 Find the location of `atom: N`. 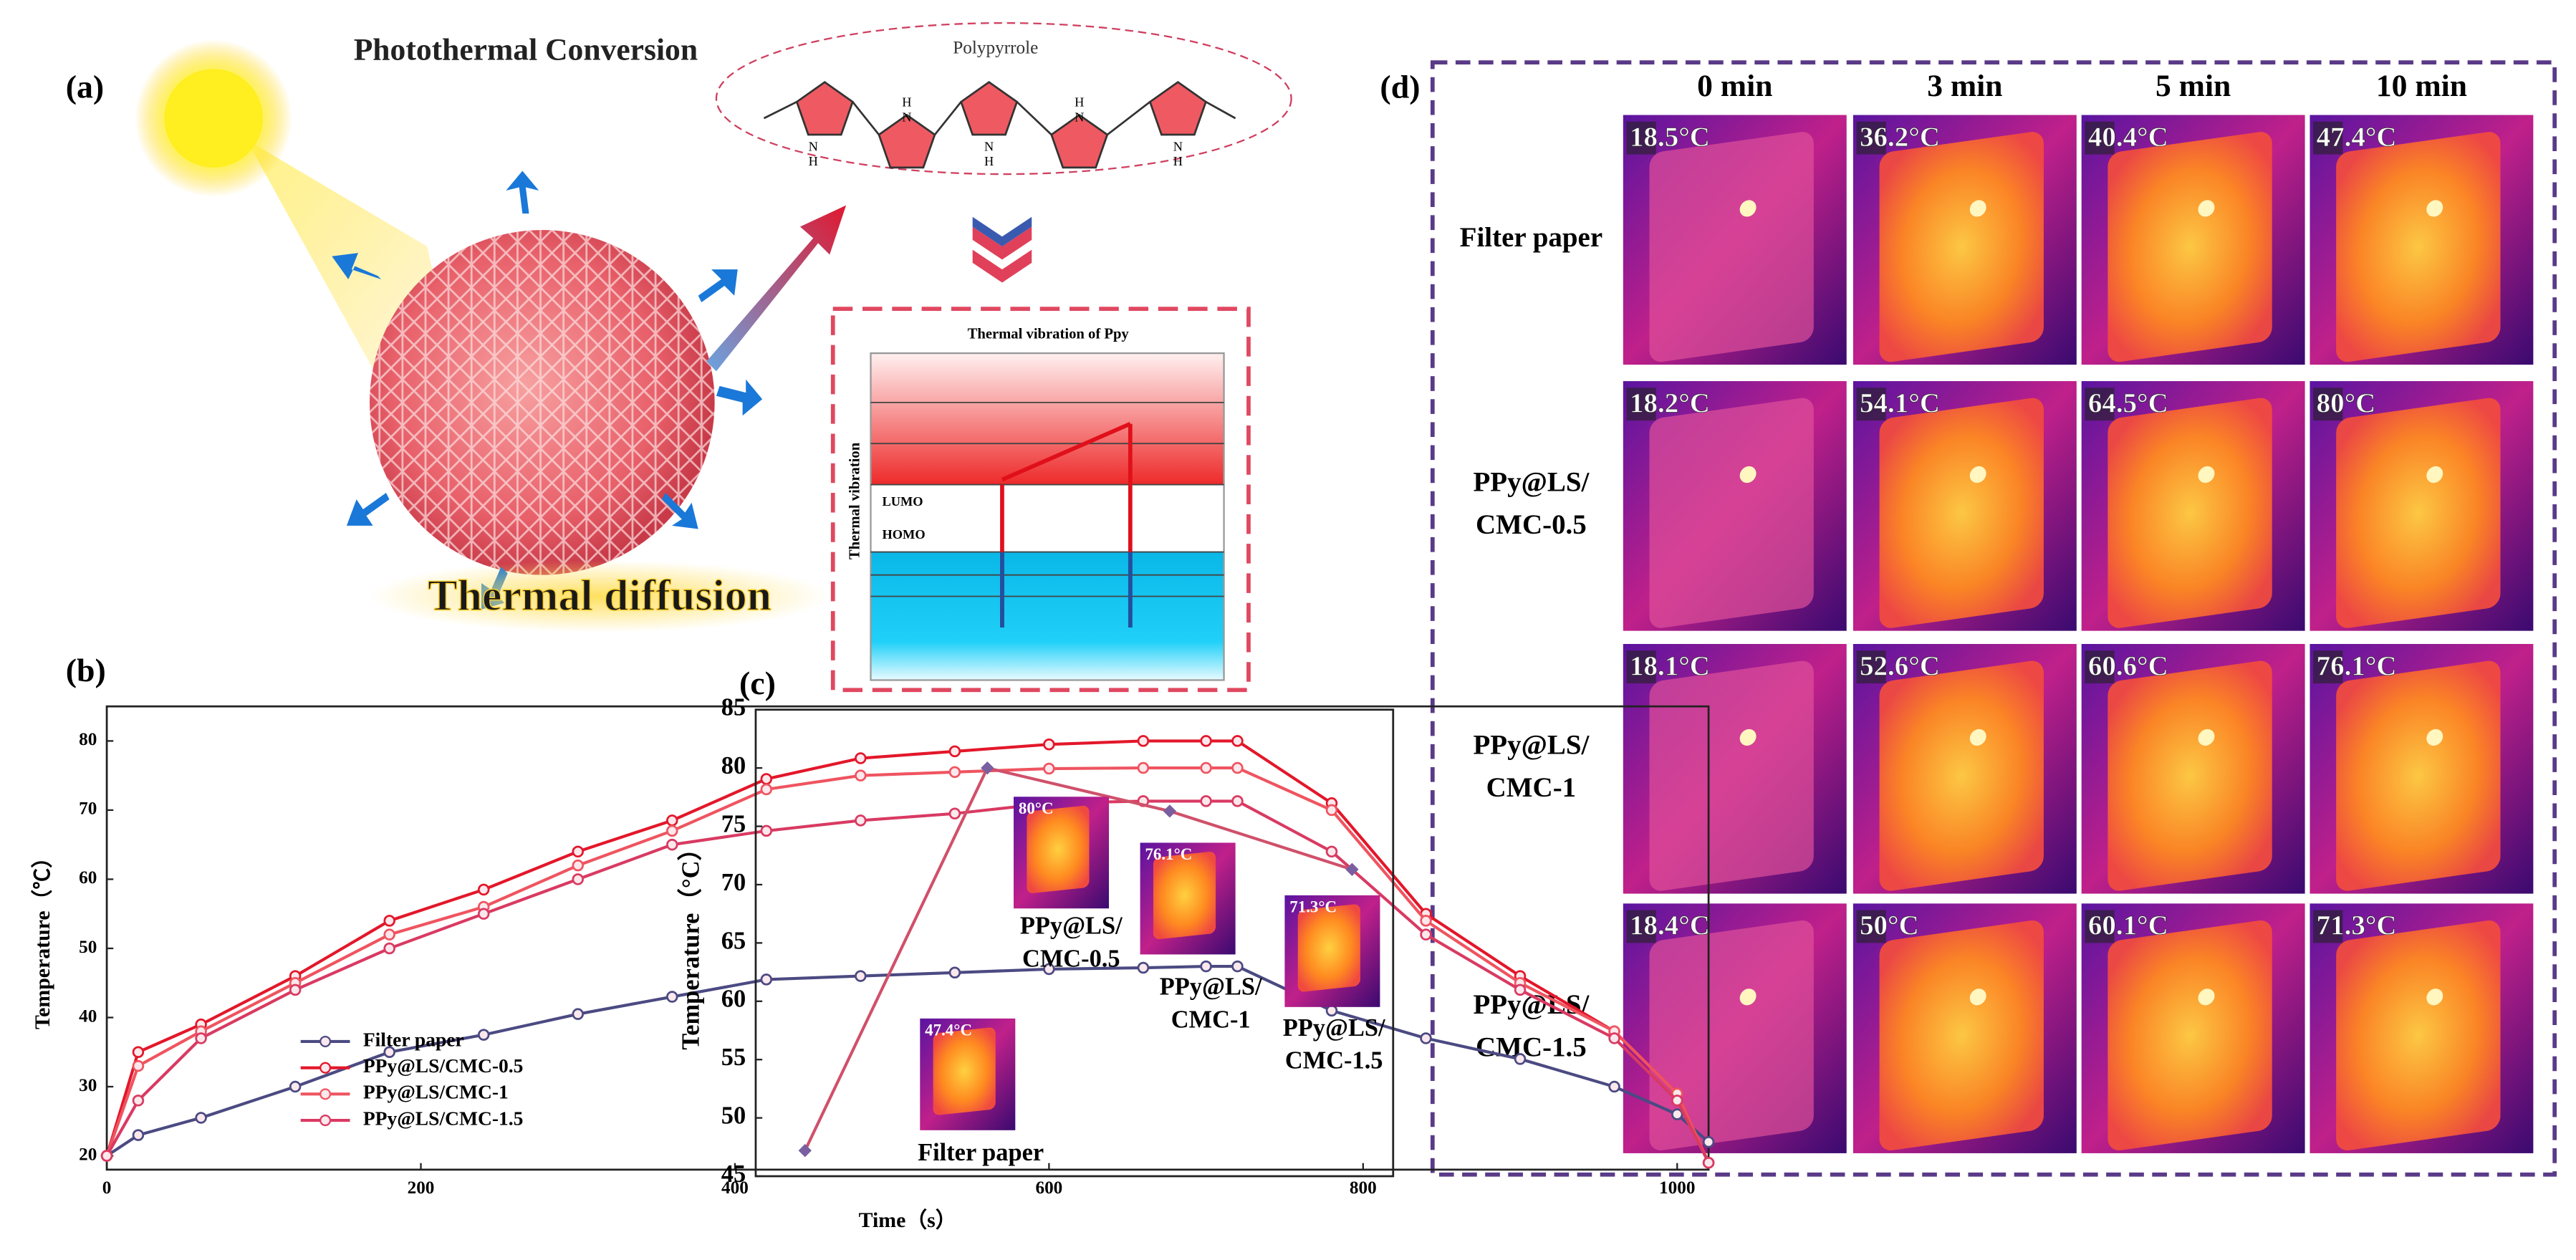

atom: N is located at coordinates (1178, 147).